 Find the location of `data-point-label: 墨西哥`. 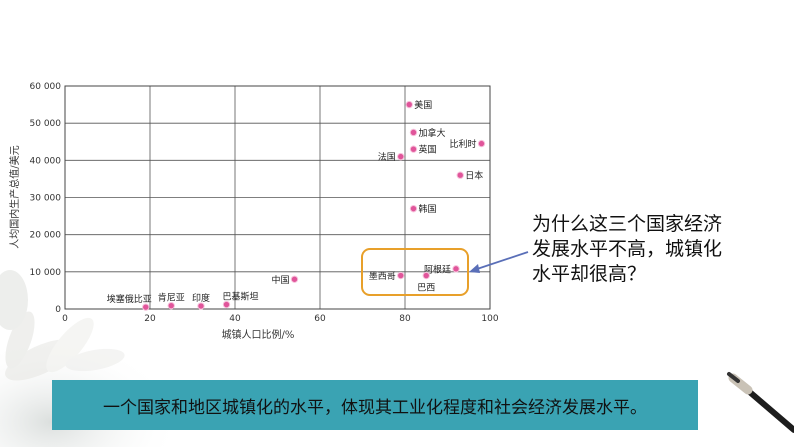

data-point-label: 墨西哥 is located at coordinates (382, 276).